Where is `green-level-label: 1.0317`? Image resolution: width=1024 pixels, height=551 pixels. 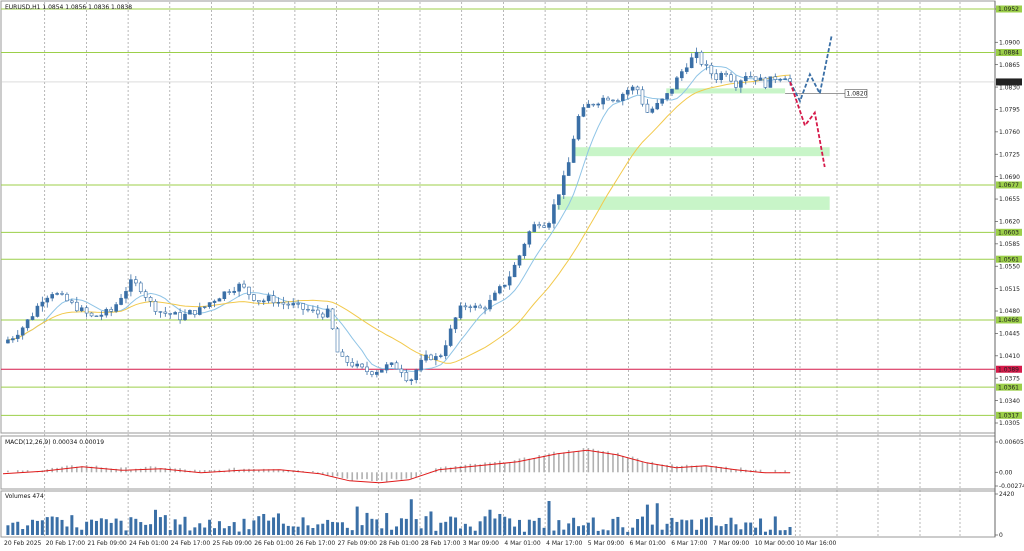 green-level-label: 1.0317 is located at coordinates (1008, 416).